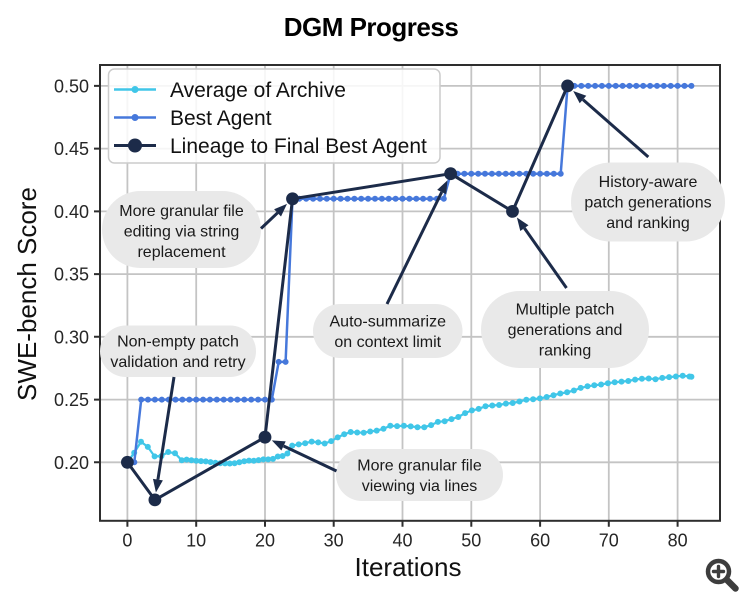 The image size is (750, 601). I want to click on svg-text: Best Agent, so click(221, 118).